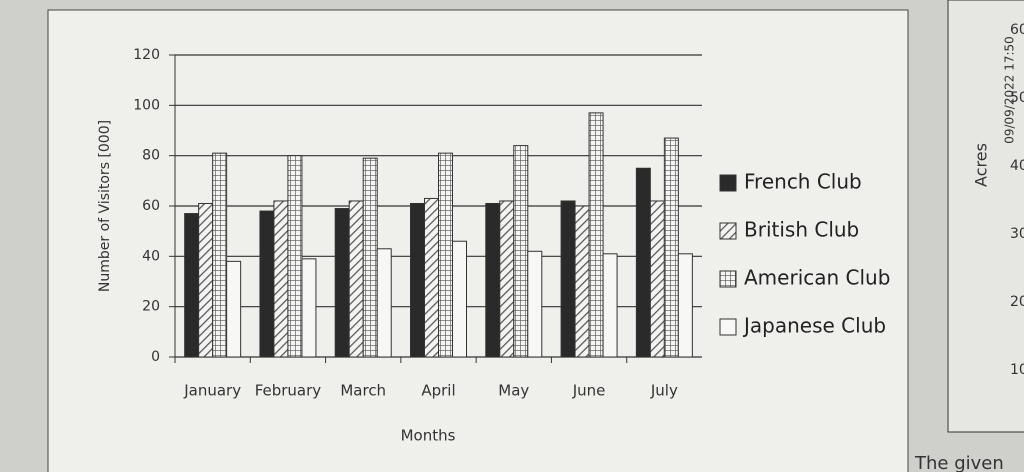  What do you see at coordinates (146, 55) in the screenshot?
I see `y-tick-label: 120` at bounding box center [146, 55].